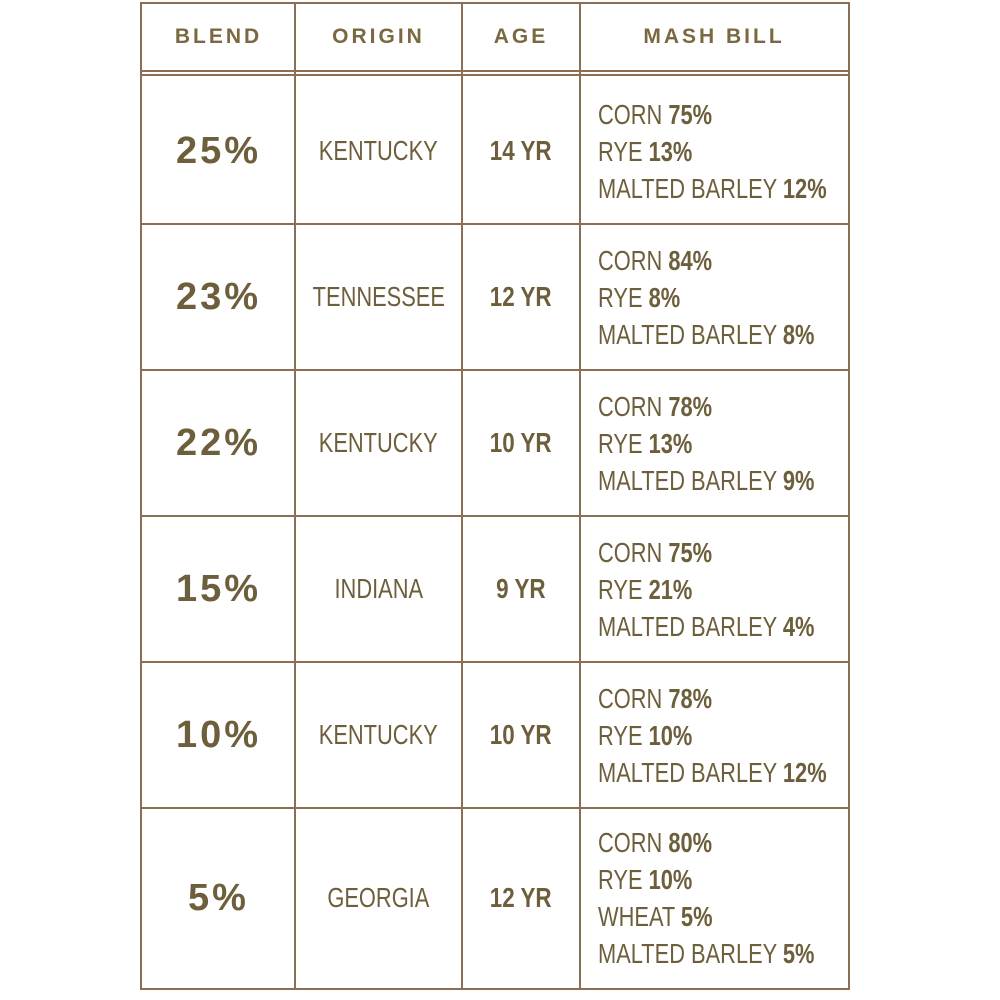 The image size is (1000, 1000). Describe the element at coordinates (690, 260) in the screenshot. I see `grain-percent: 84%` at that location.